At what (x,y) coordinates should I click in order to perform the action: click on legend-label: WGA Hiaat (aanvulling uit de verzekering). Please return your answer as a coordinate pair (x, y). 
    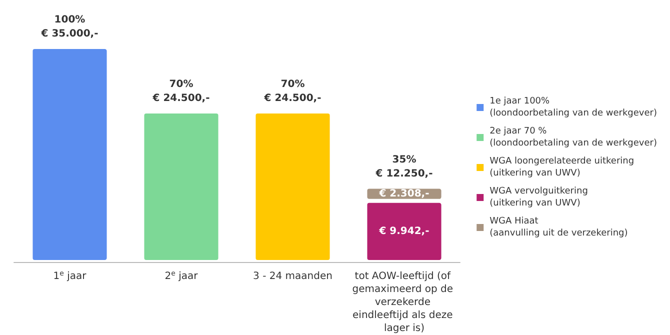
    Looking at the image, I should click on (559, 227).